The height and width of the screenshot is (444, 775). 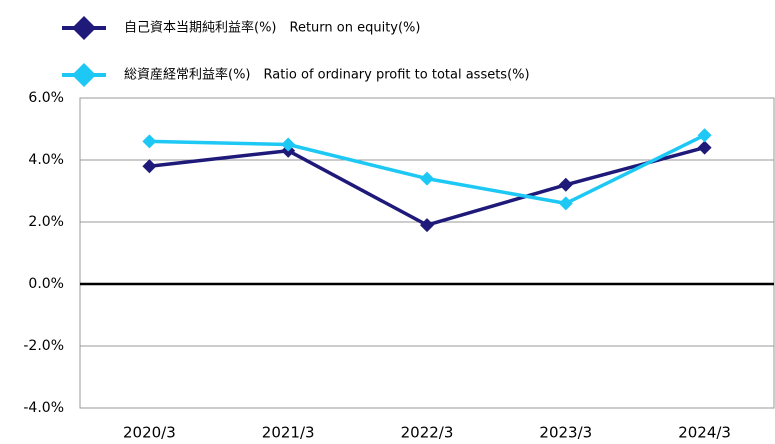 What do you see at coordinates (427, 433) in the screenshot?
I see `x-tick-label: 2022/3` at bounding box center [427, 433].